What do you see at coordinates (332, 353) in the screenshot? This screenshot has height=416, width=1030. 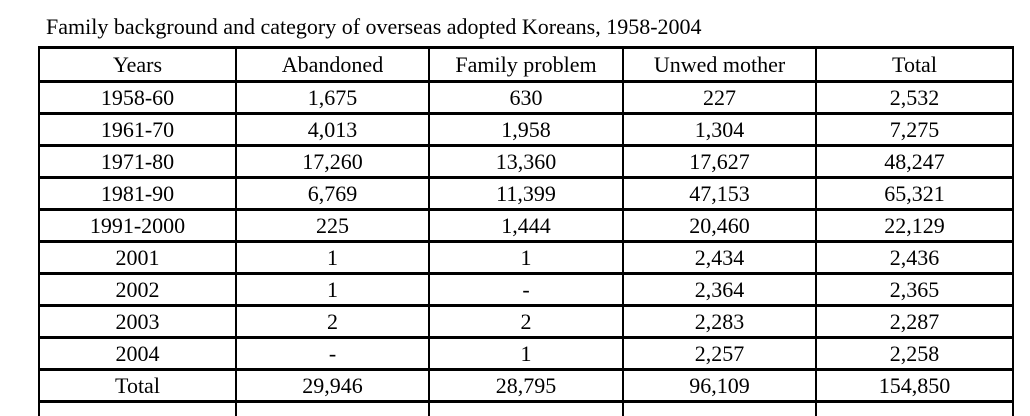 I see `abandoned-cell: -` at bounding box center [332, 353].